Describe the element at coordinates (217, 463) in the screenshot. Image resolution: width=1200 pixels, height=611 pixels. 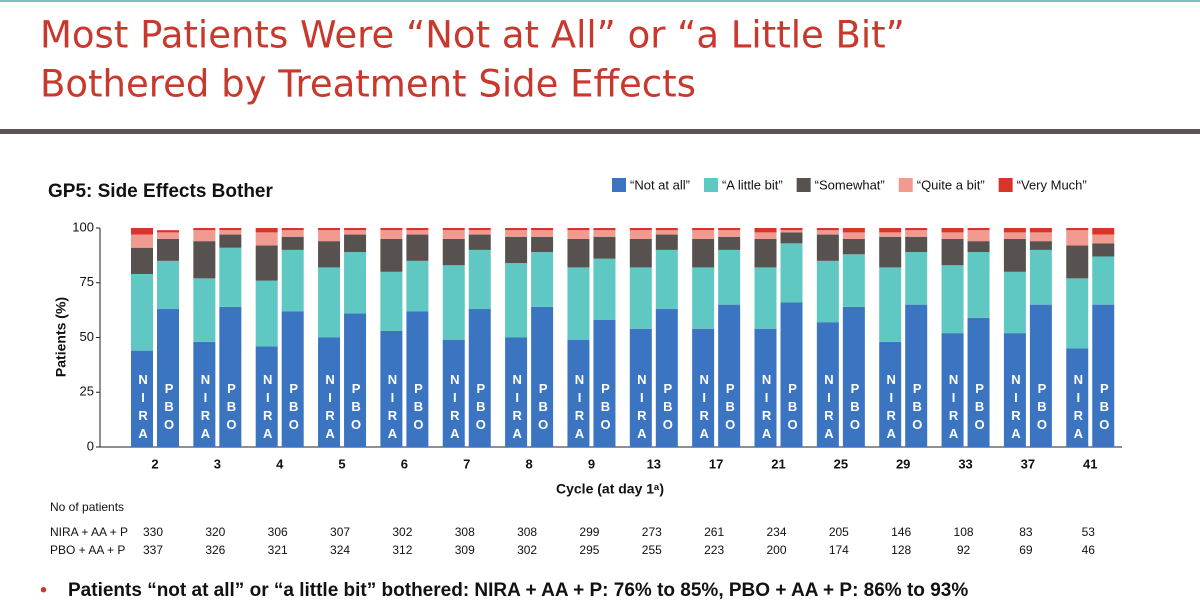
I see `x-tick-label: 3` at that location.